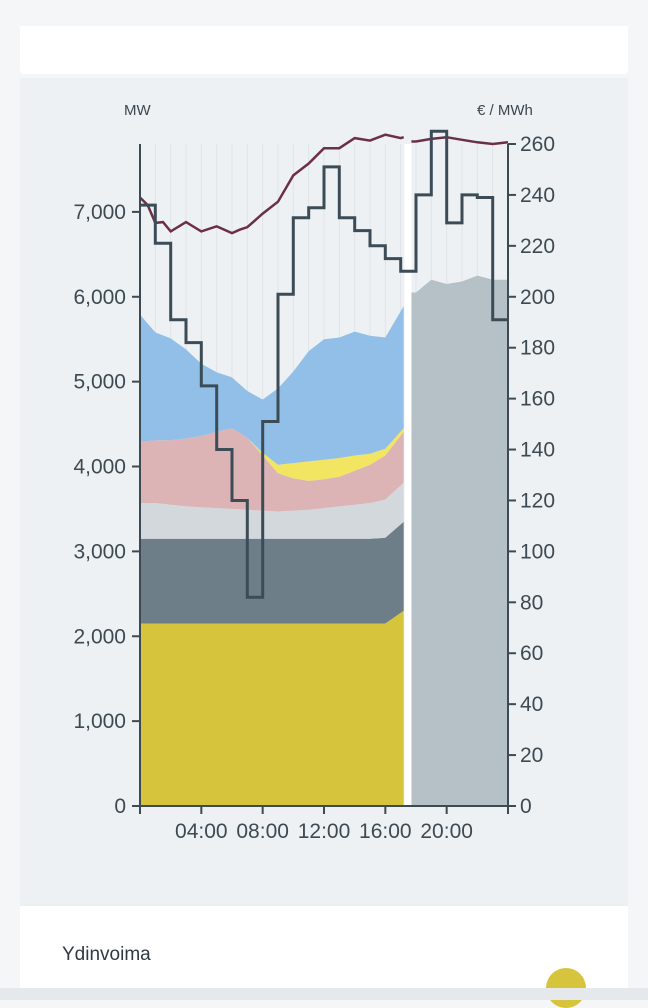 The image size is (648, 1008). I want to click on left-tick-label: 1,000, so click(99, 721).